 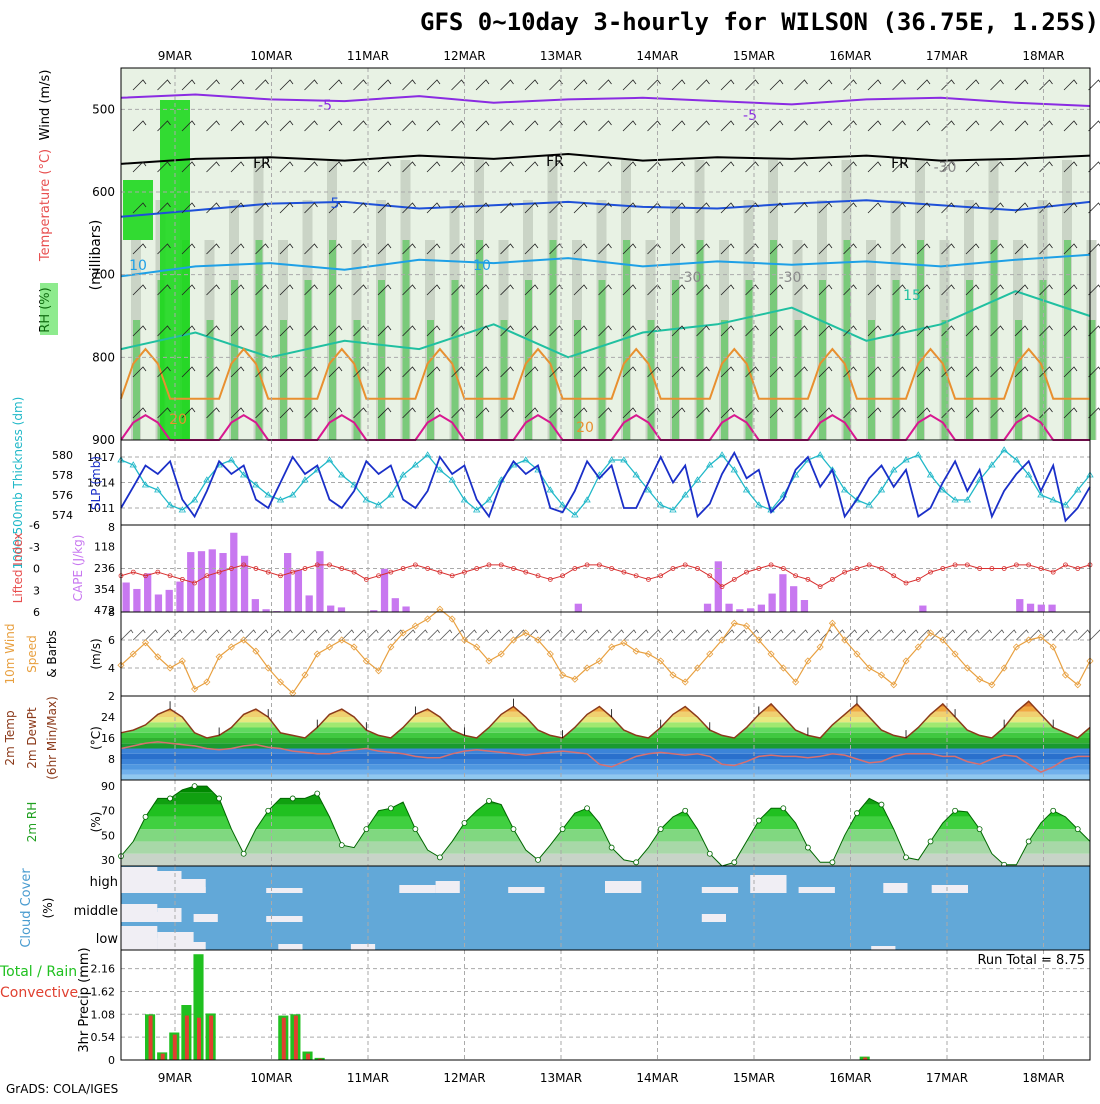 I want to click on li-tick: -3, so click(x=34, y=547).